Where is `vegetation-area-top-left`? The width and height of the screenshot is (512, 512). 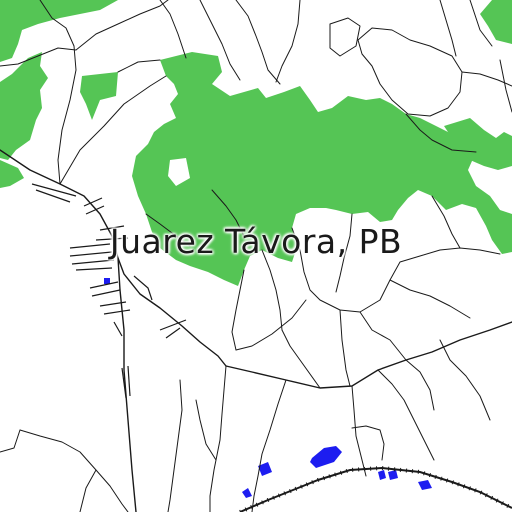
vegetation-area-top-left is located at coordinates (59, 31).